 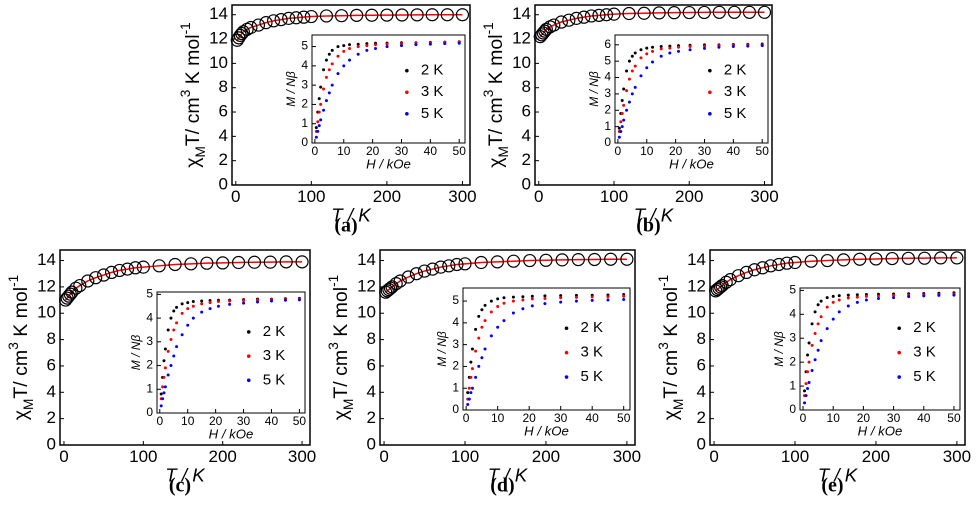 I want to click on legend-marker, so click(x=248, y=380).